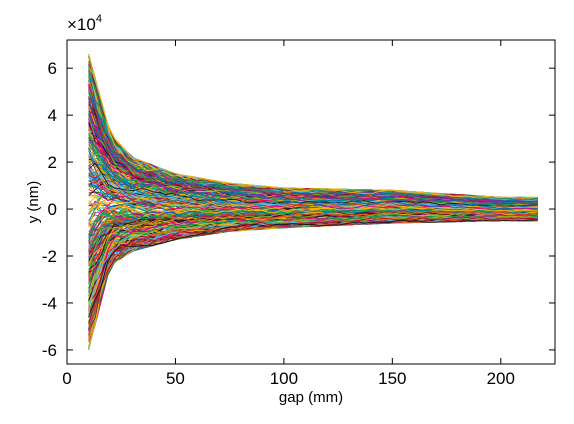 The height and width of the screenshot is (424, 574). What do you see at coordinates (52, 68) in the screenshot?
I see `y-tick-label: 6` at bounding box center [52, 68].